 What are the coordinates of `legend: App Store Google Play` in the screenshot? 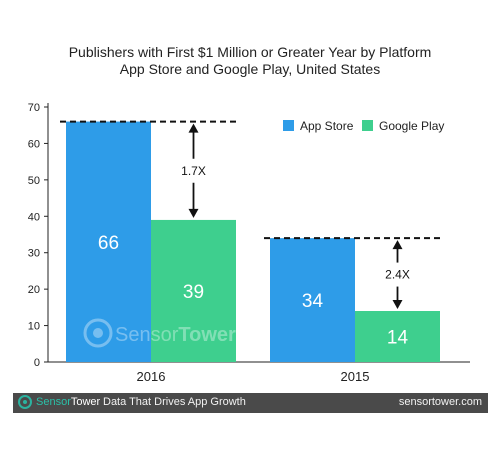 It's located at (363, 126).